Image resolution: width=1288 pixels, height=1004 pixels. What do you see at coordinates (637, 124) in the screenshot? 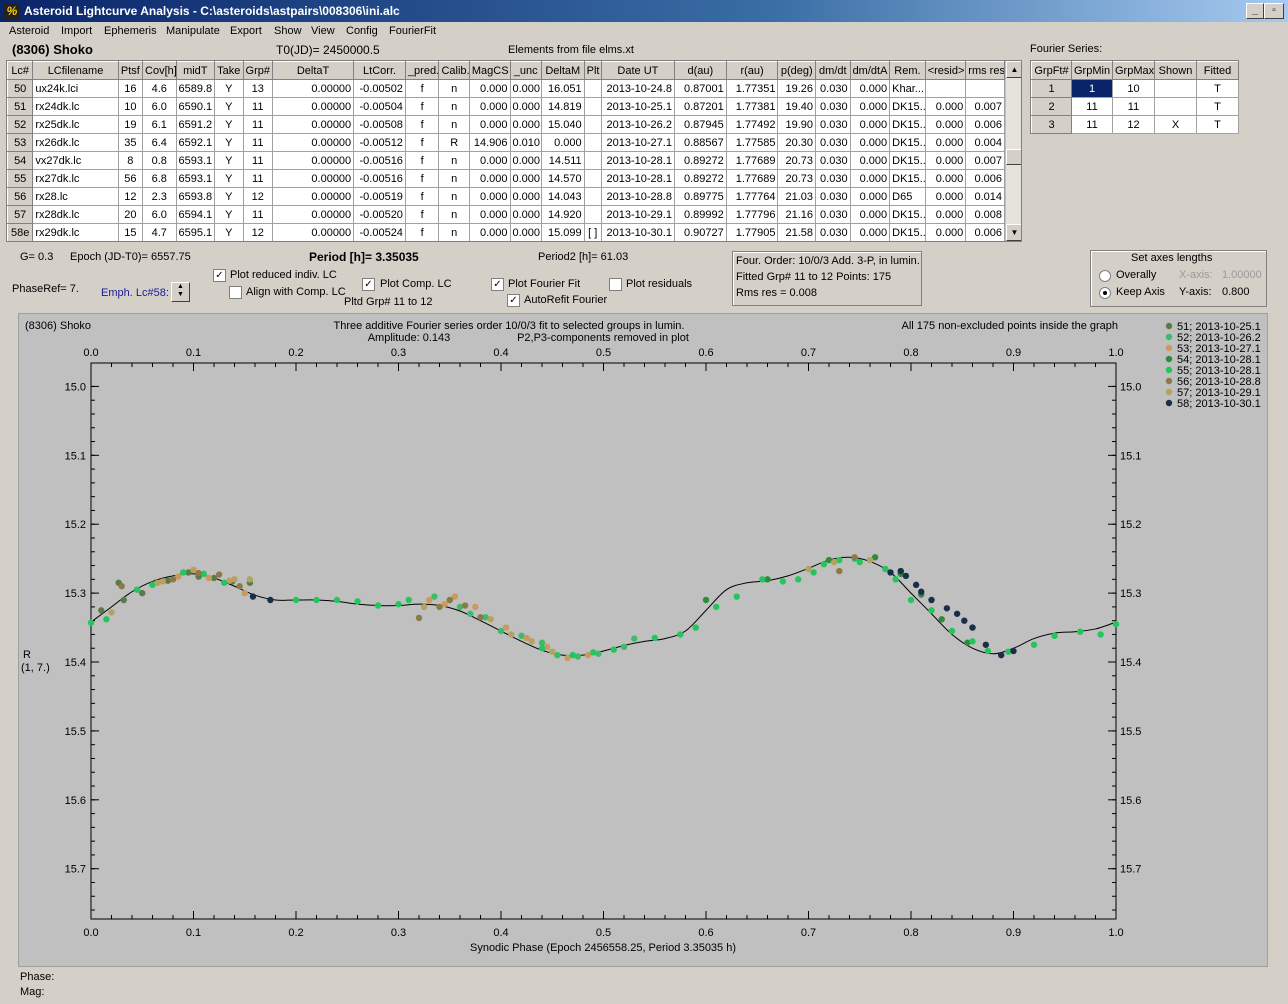
I see `table-cell: 2013-10-26.2` at bounding box center [637, 124].